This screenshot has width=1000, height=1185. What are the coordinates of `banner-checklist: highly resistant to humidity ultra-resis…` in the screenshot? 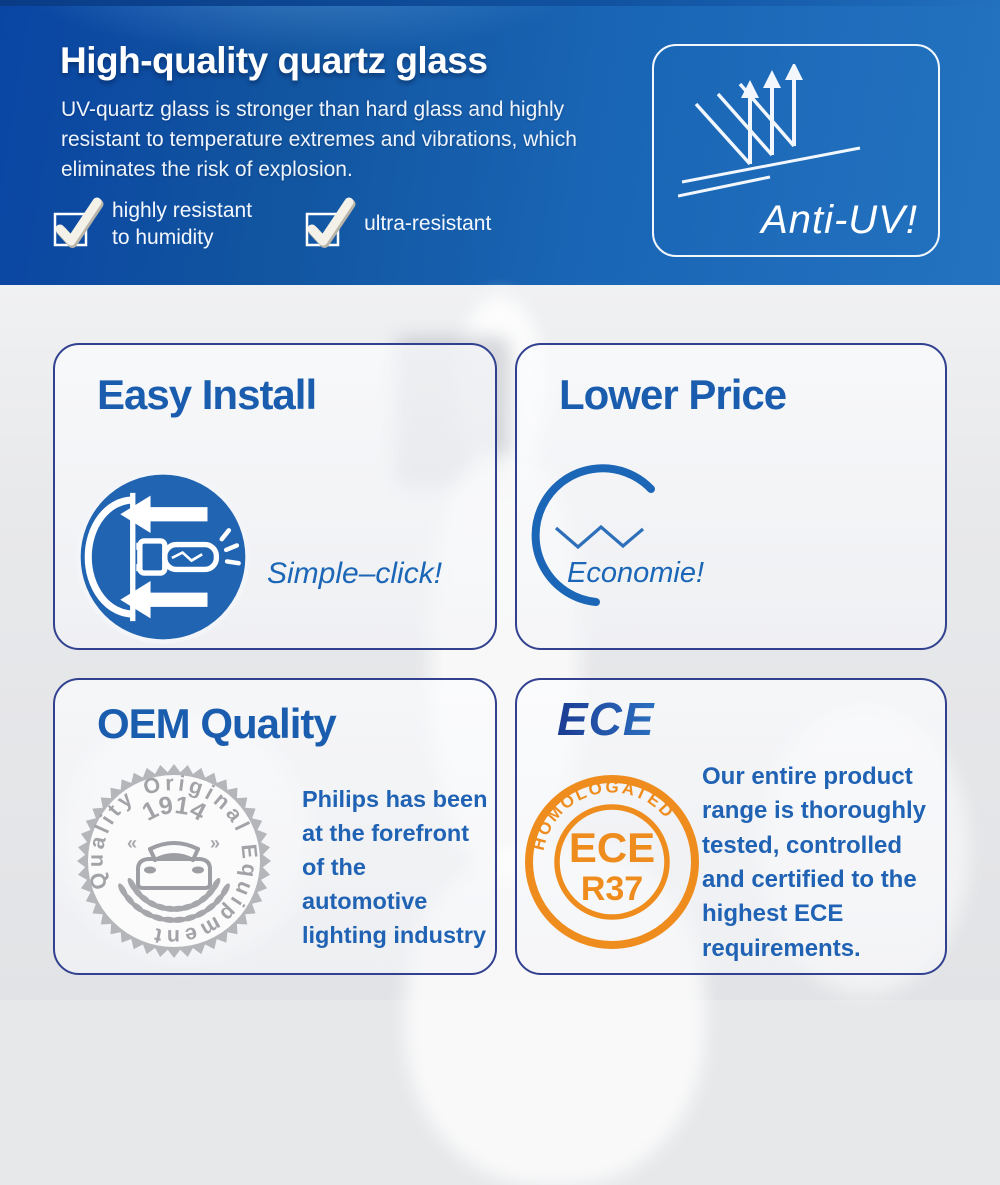 It's located at (271, 224).